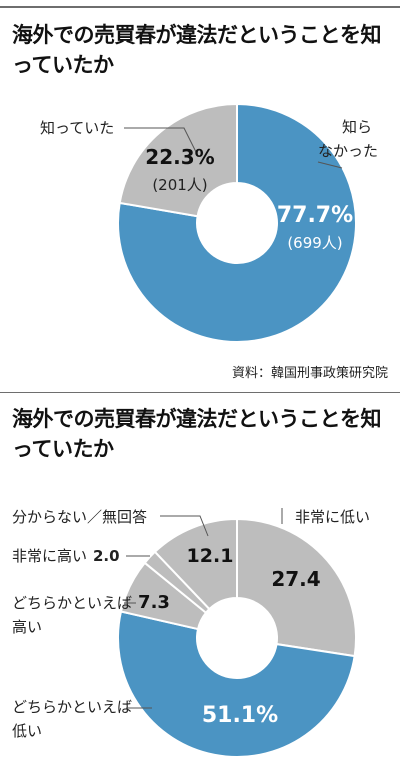  Describe the element at coordinates (348, 151) in the screenshot. I see `label-unknown-line2: なかった` at that location.